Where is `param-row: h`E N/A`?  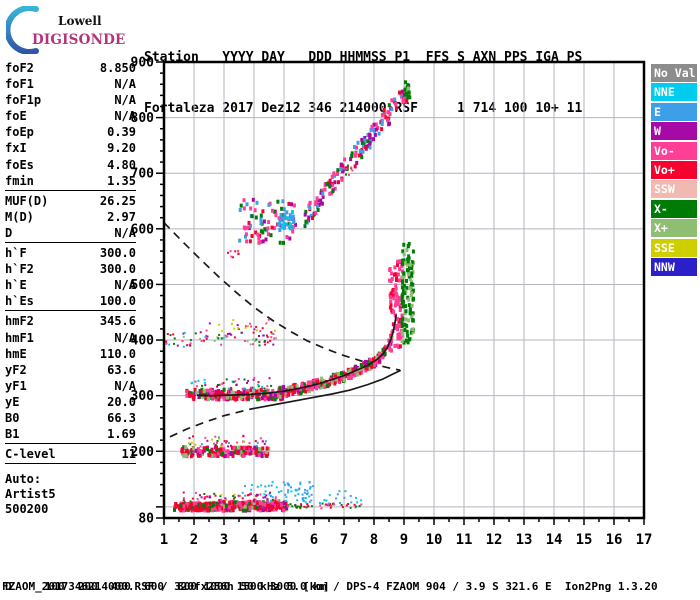 param-row: h`E N/A is located at coordinates (70, 285).